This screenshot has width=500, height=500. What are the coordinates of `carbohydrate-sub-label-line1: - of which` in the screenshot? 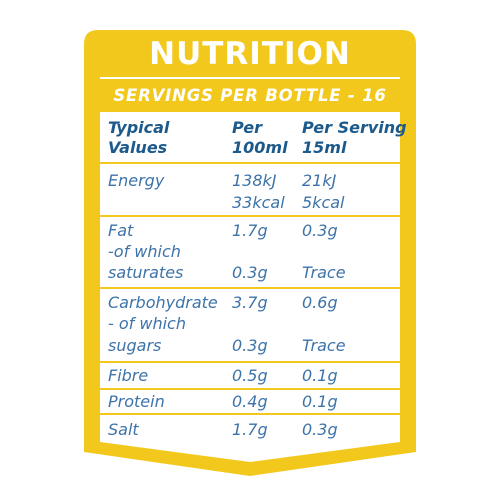 It's located at (147, 323).